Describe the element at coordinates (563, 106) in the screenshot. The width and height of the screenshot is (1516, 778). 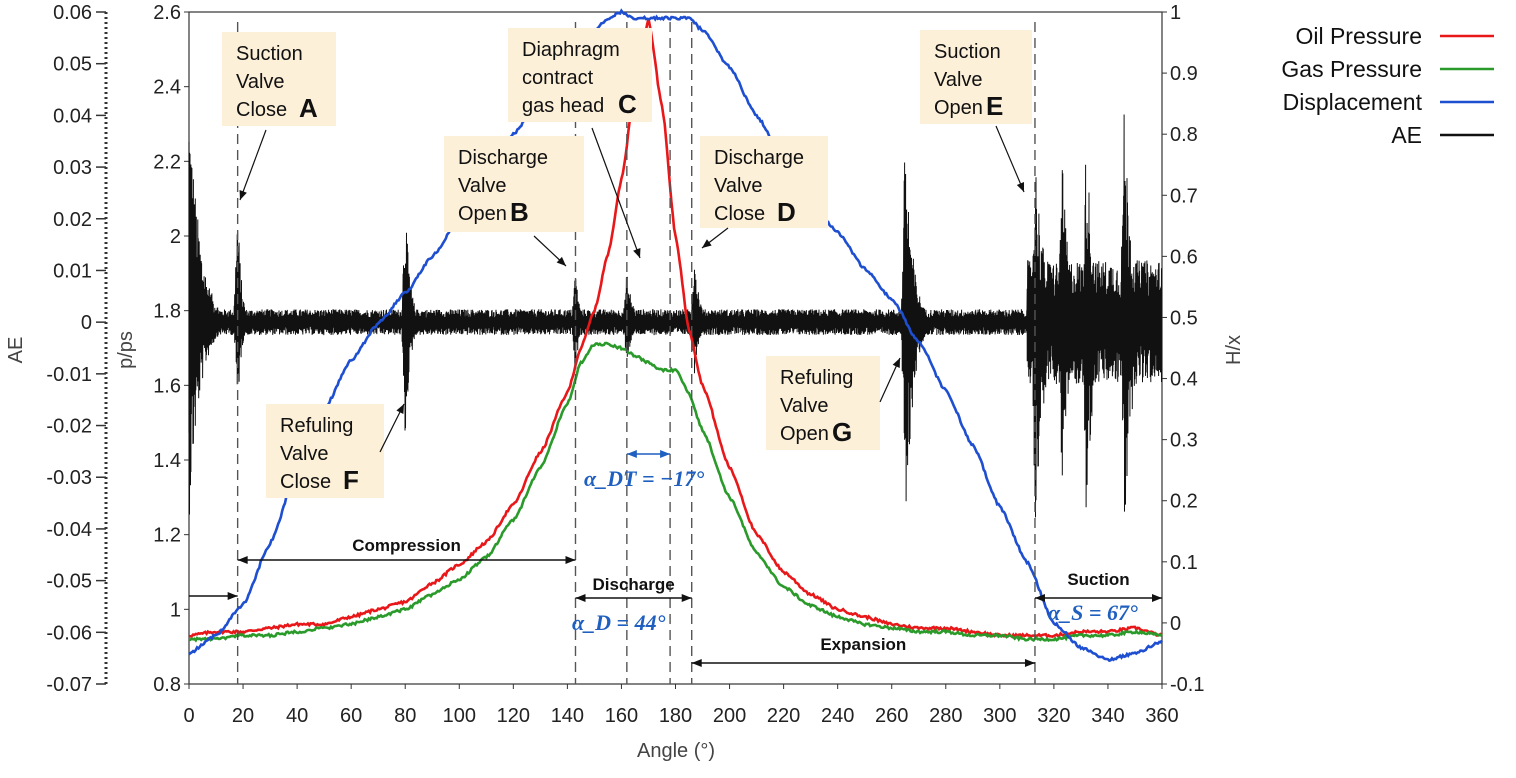
I see `annotation-text: gas head` at that location.